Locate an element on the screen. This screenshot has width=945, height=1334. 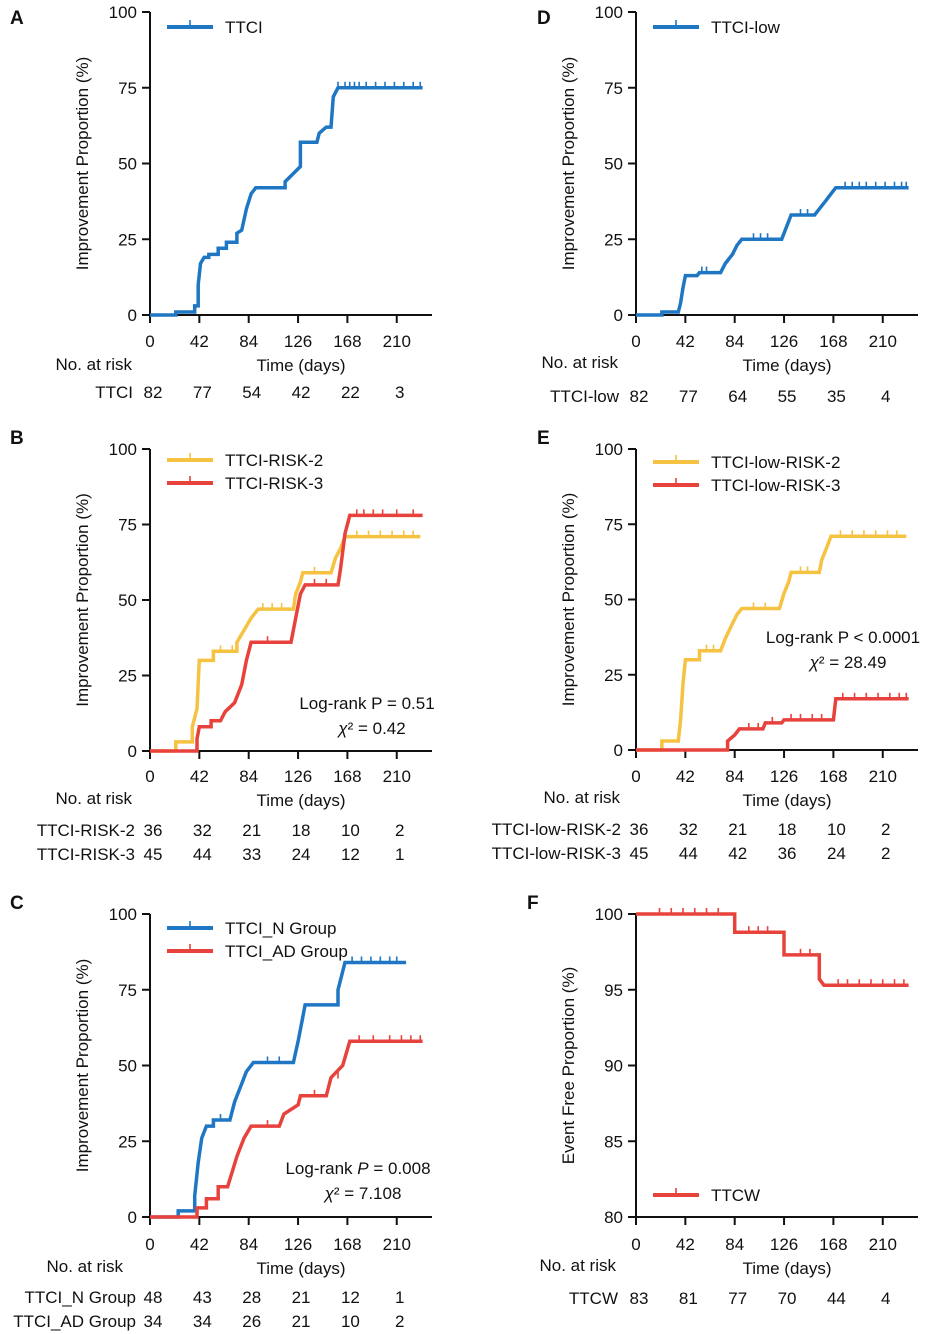
risk-count: 35 is located at coordinates (836, 396).